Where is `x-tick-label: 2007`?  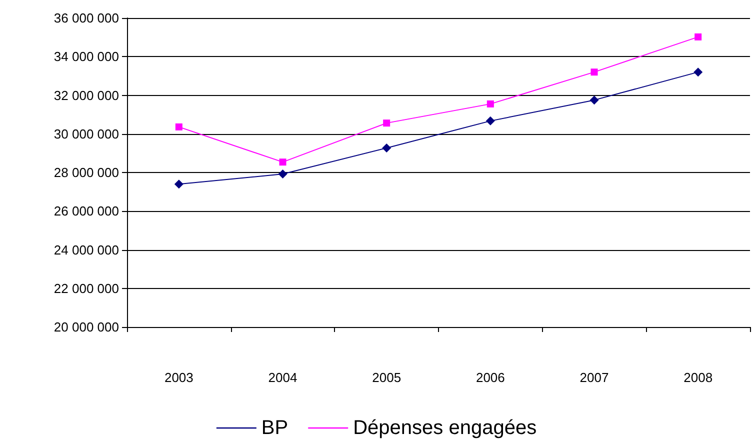
x-tick-label: 2007 is located at coordinates (594, 377).